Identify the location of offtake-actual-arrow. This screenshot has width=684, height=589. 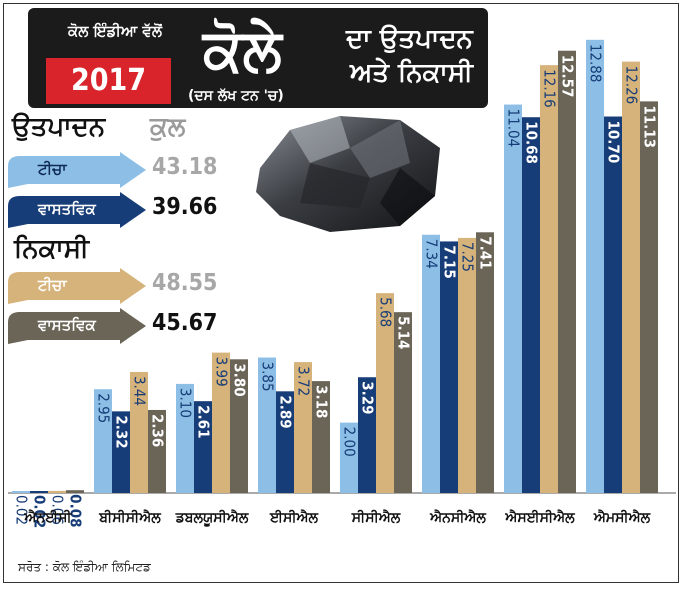
(77, 326).